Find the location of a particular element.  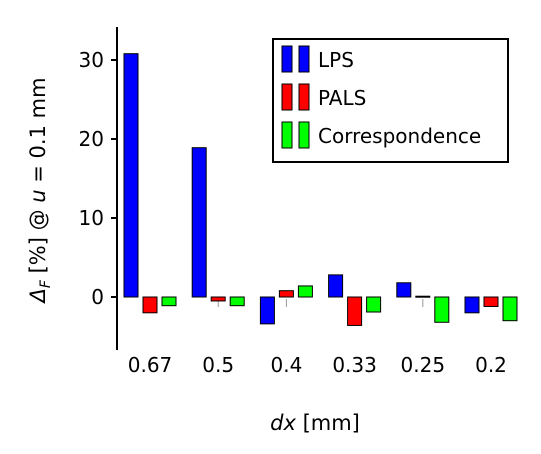

legend-label-correspondence: Correspondence is located at coordinates (399, 136).